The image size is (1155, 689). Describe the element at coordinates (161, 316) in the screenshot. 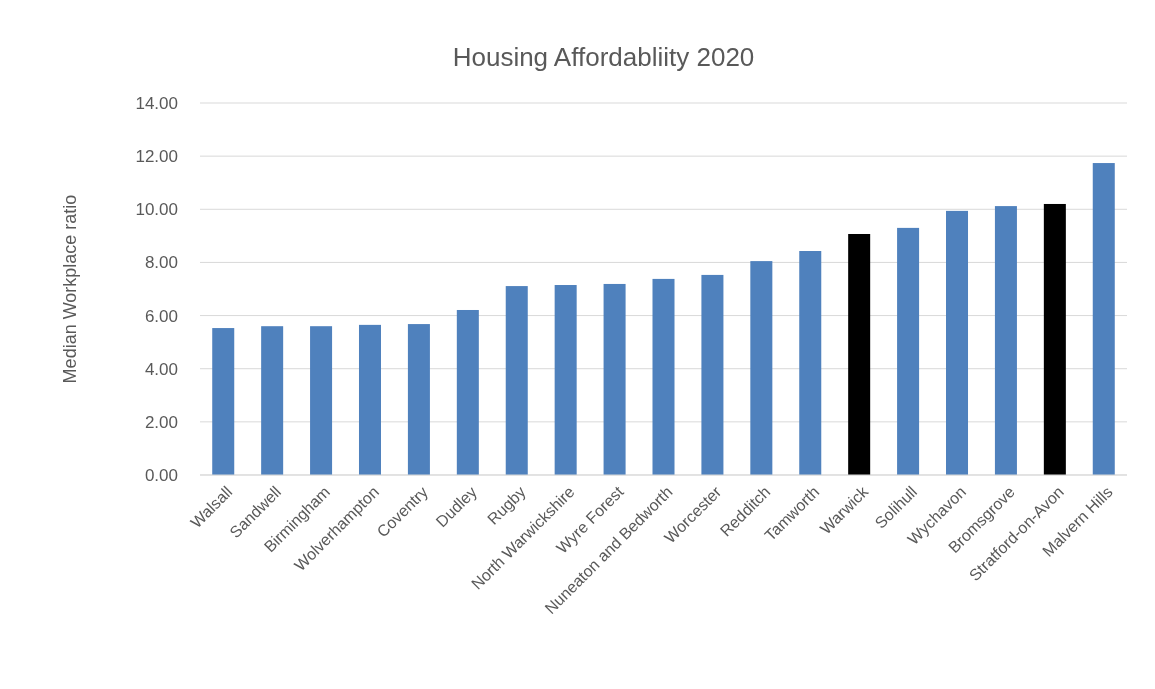

I see `y-tick-label: 6.00` at that location.